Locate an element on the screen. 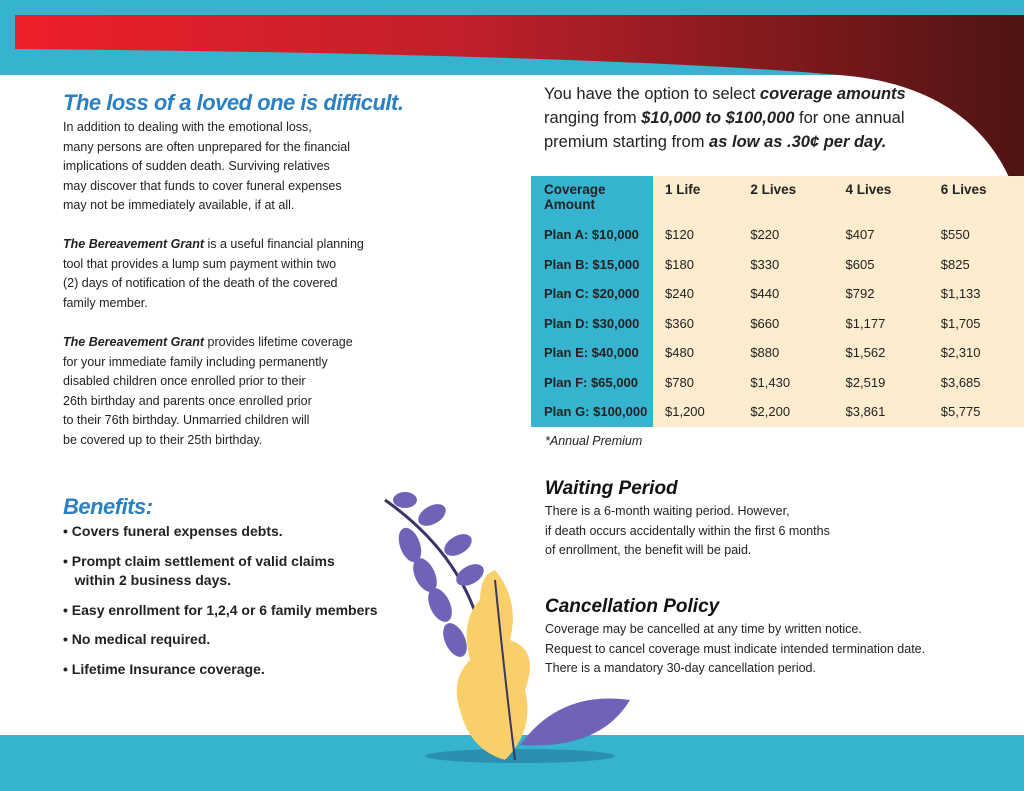 The image size is (1024, 791). premium-cell: $2,519 is located at coordinates (881, 382).